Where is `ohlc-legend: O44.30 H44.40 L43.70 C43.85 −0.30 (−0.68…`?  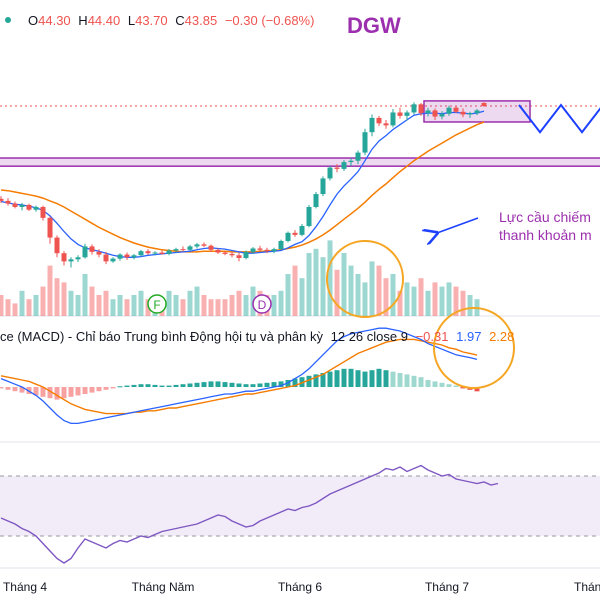
ohlc-legend: O44.30 H44.40 L43.70 C43.85 −0.30 (−0.68… is located at coordinates (203, 25).